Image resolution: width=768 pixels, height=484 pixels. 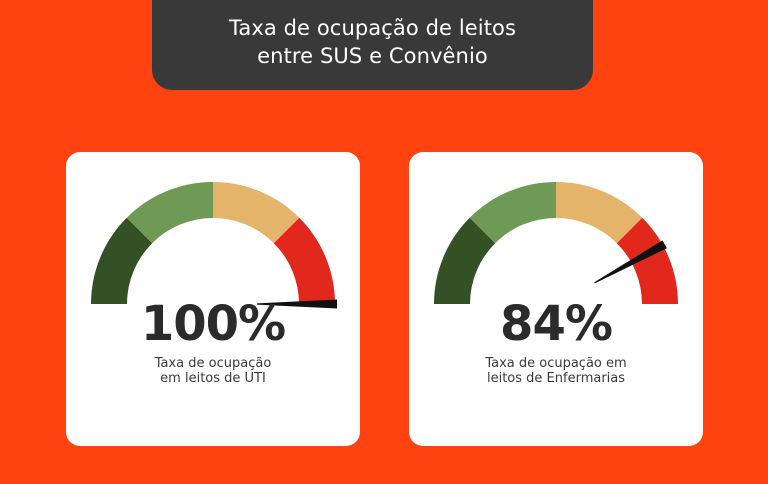 What do you see at coordinates (213, 324) in the screenshot?
I see `gauge-value-uti: 100%` at bounding box center [213, 324].